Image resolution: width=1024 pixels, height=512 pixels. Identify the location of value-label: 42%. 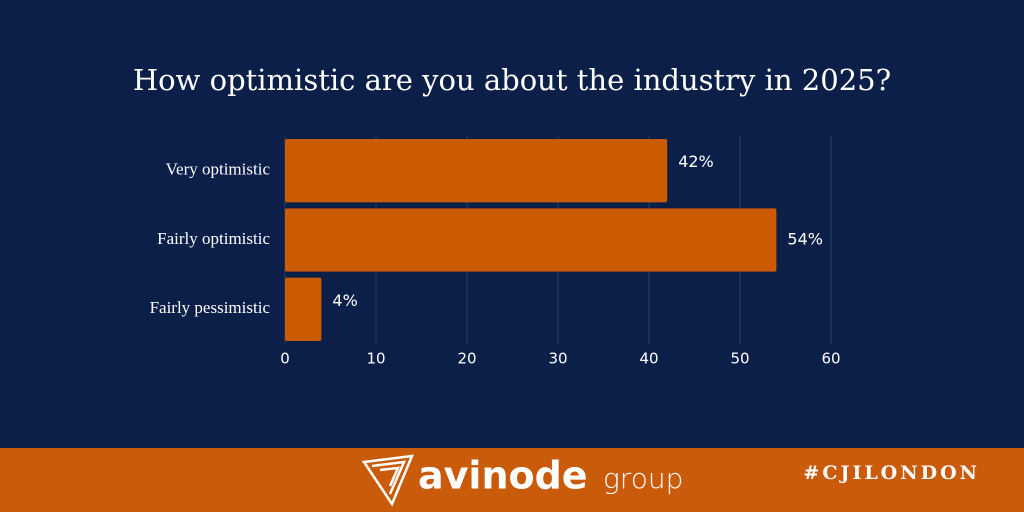
(696, 161).